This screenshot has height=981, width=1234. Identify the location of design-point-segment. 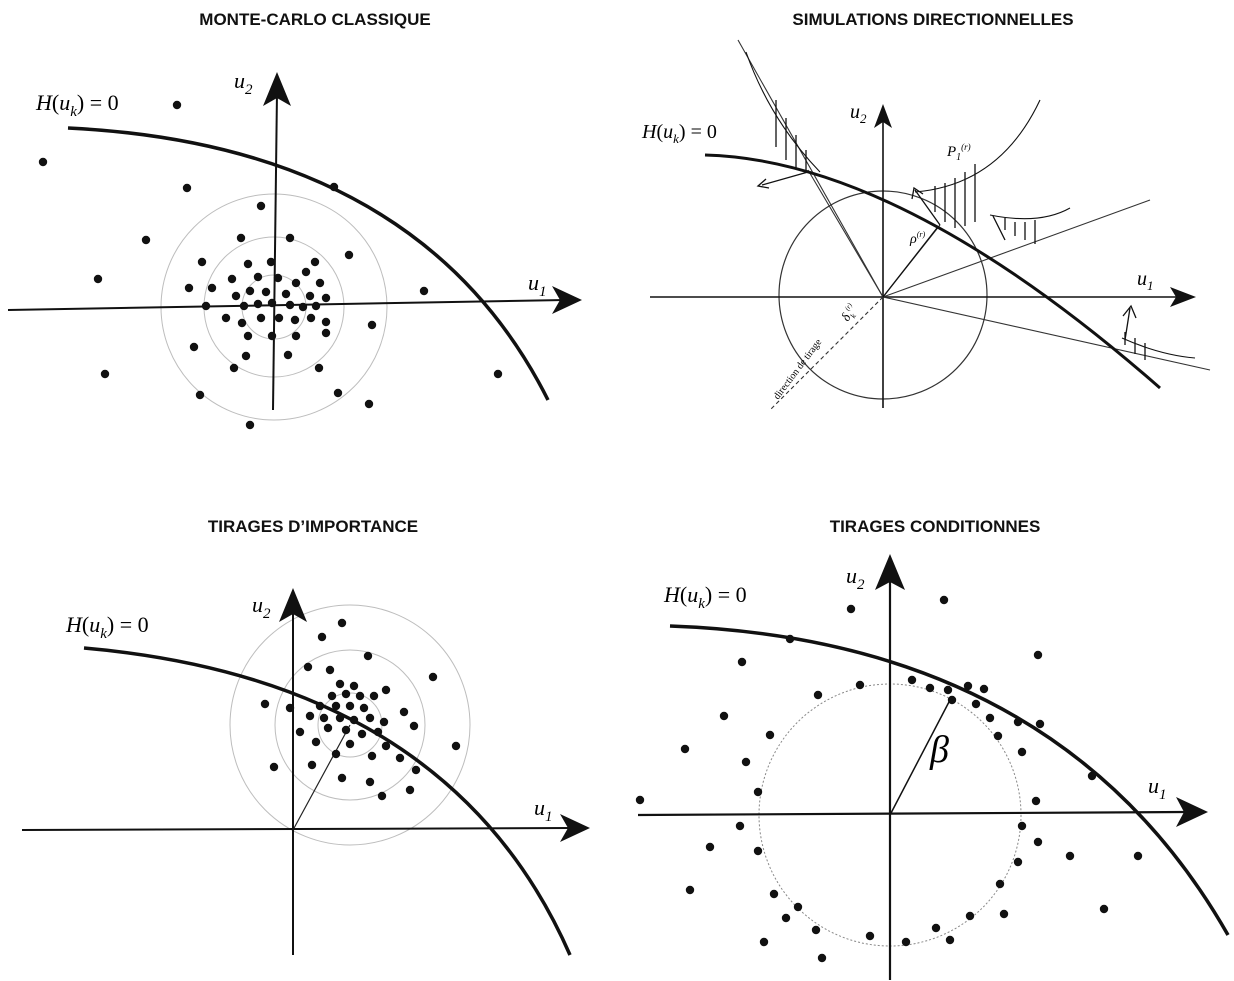
(321, 777).